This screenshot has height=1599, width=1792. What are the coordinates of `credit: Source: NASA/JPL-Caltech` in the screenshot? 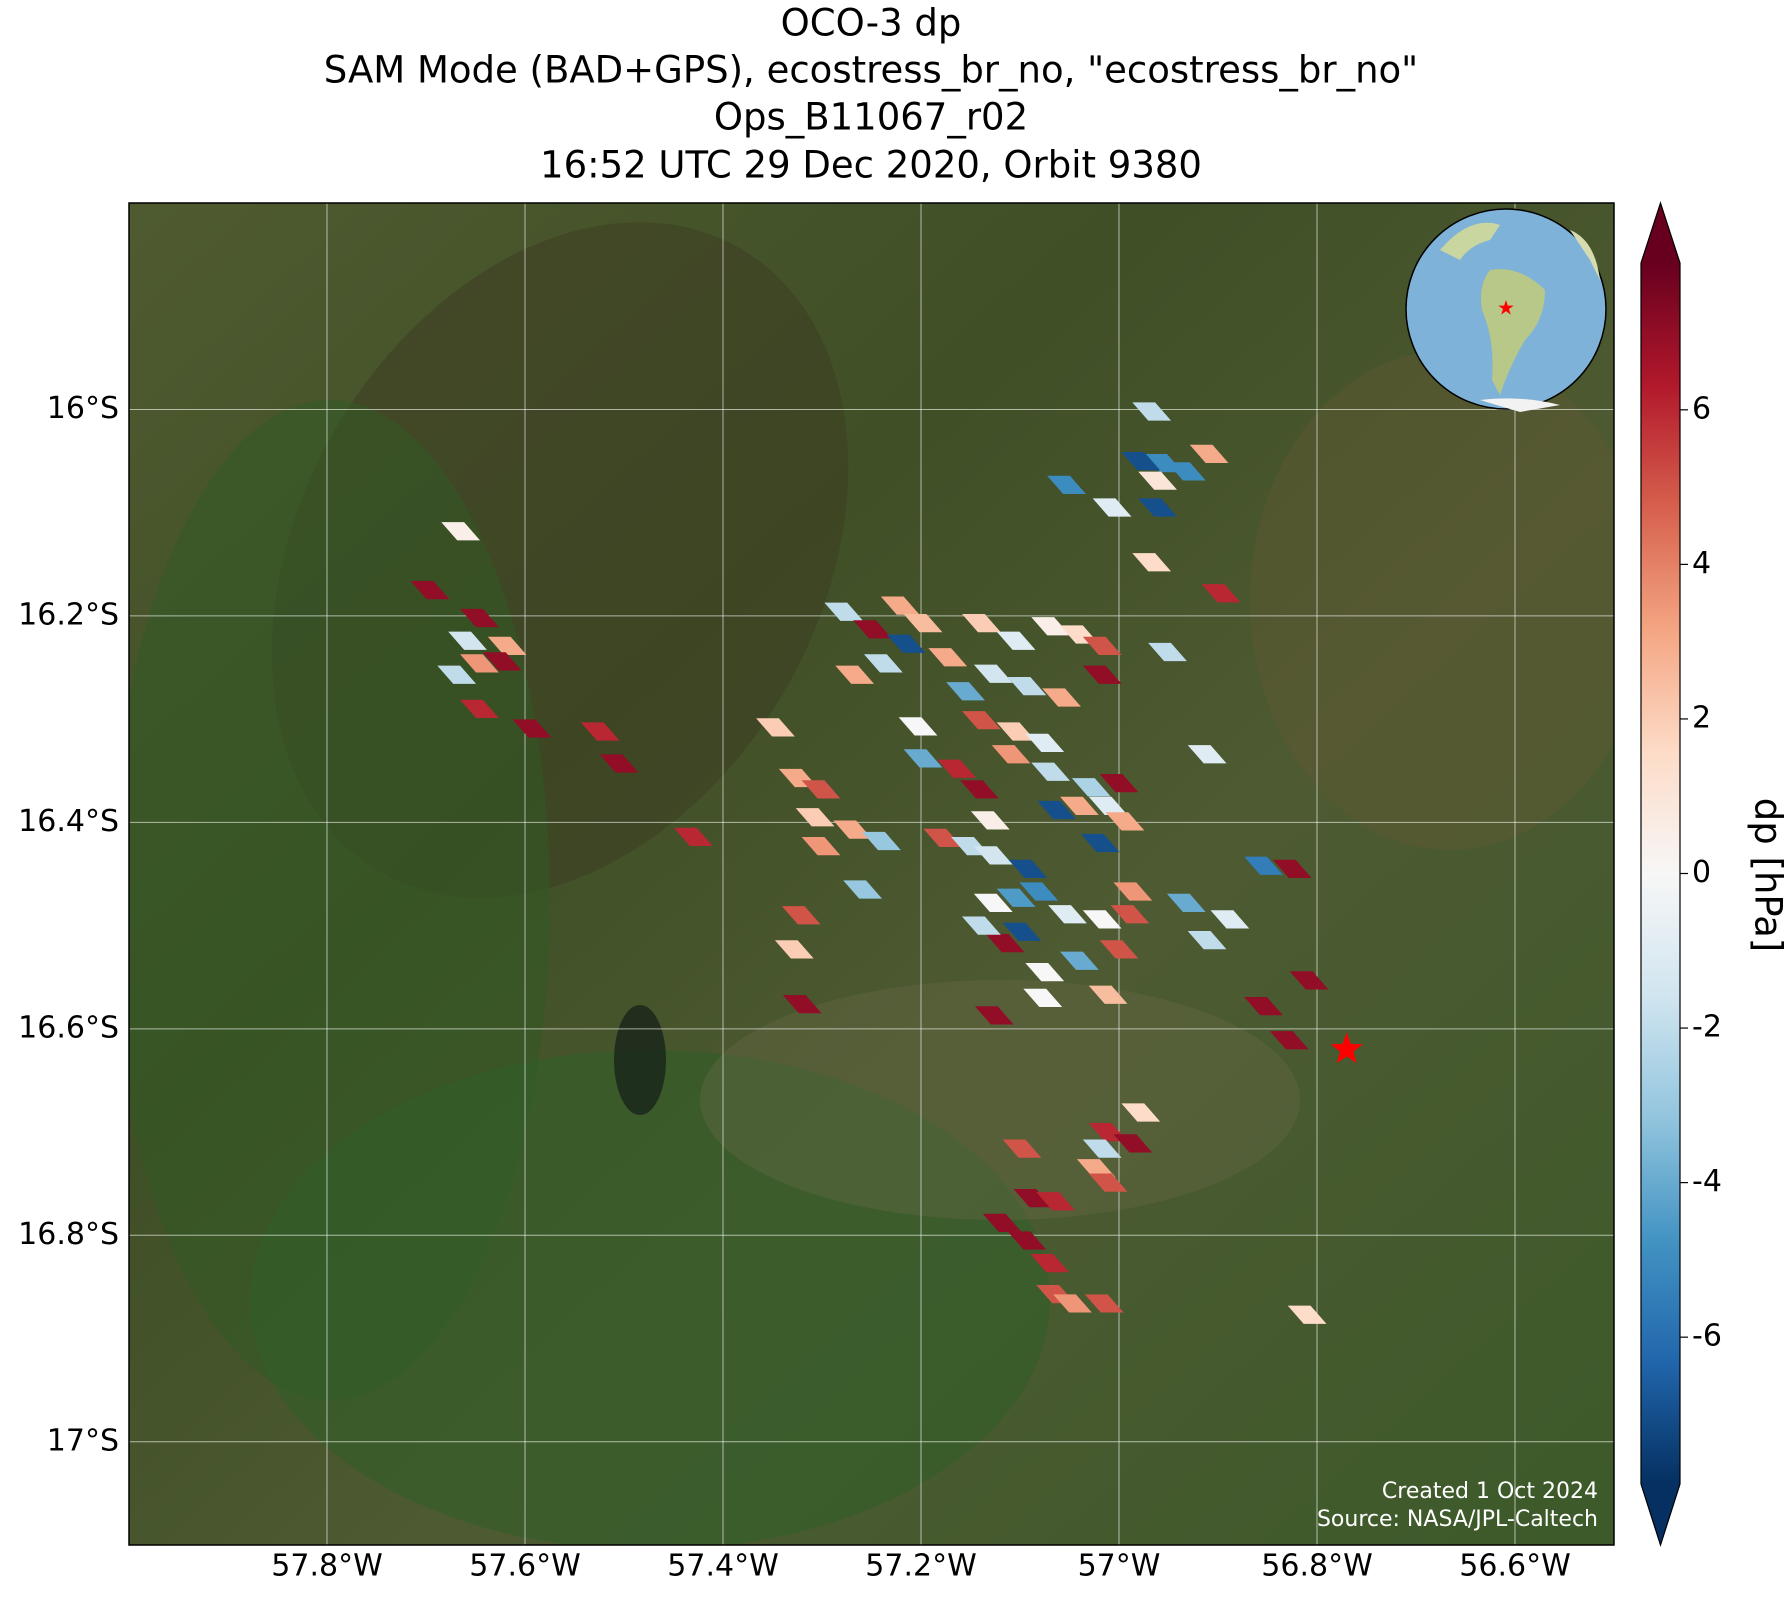 It's located at (1457, 1519).